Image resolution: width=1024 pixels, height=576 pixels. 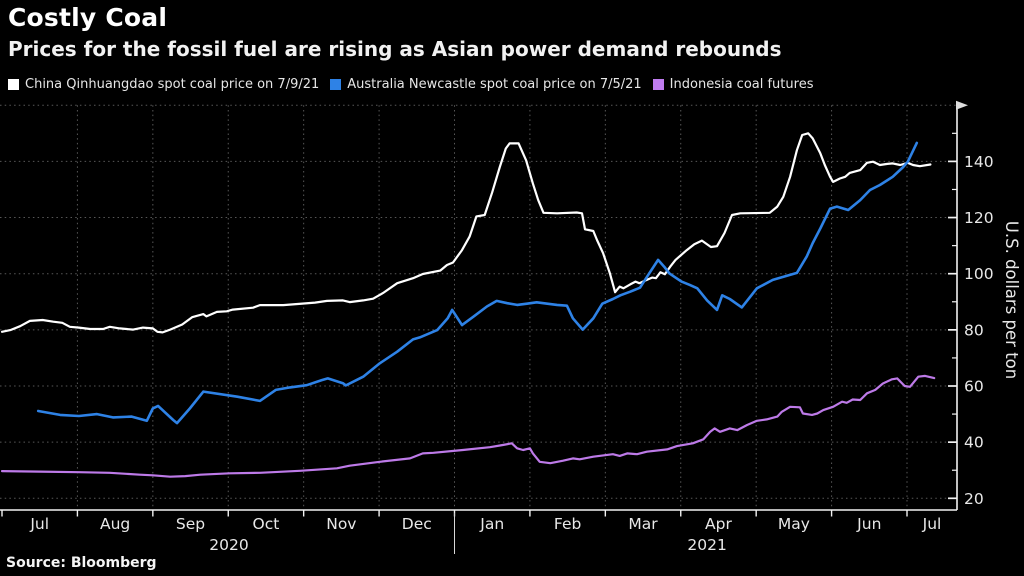 What do you see at coordinates (81, 563) in the screenshot?
I see `source-note: Source: Bloomberg` at bounding box center [81, 563].